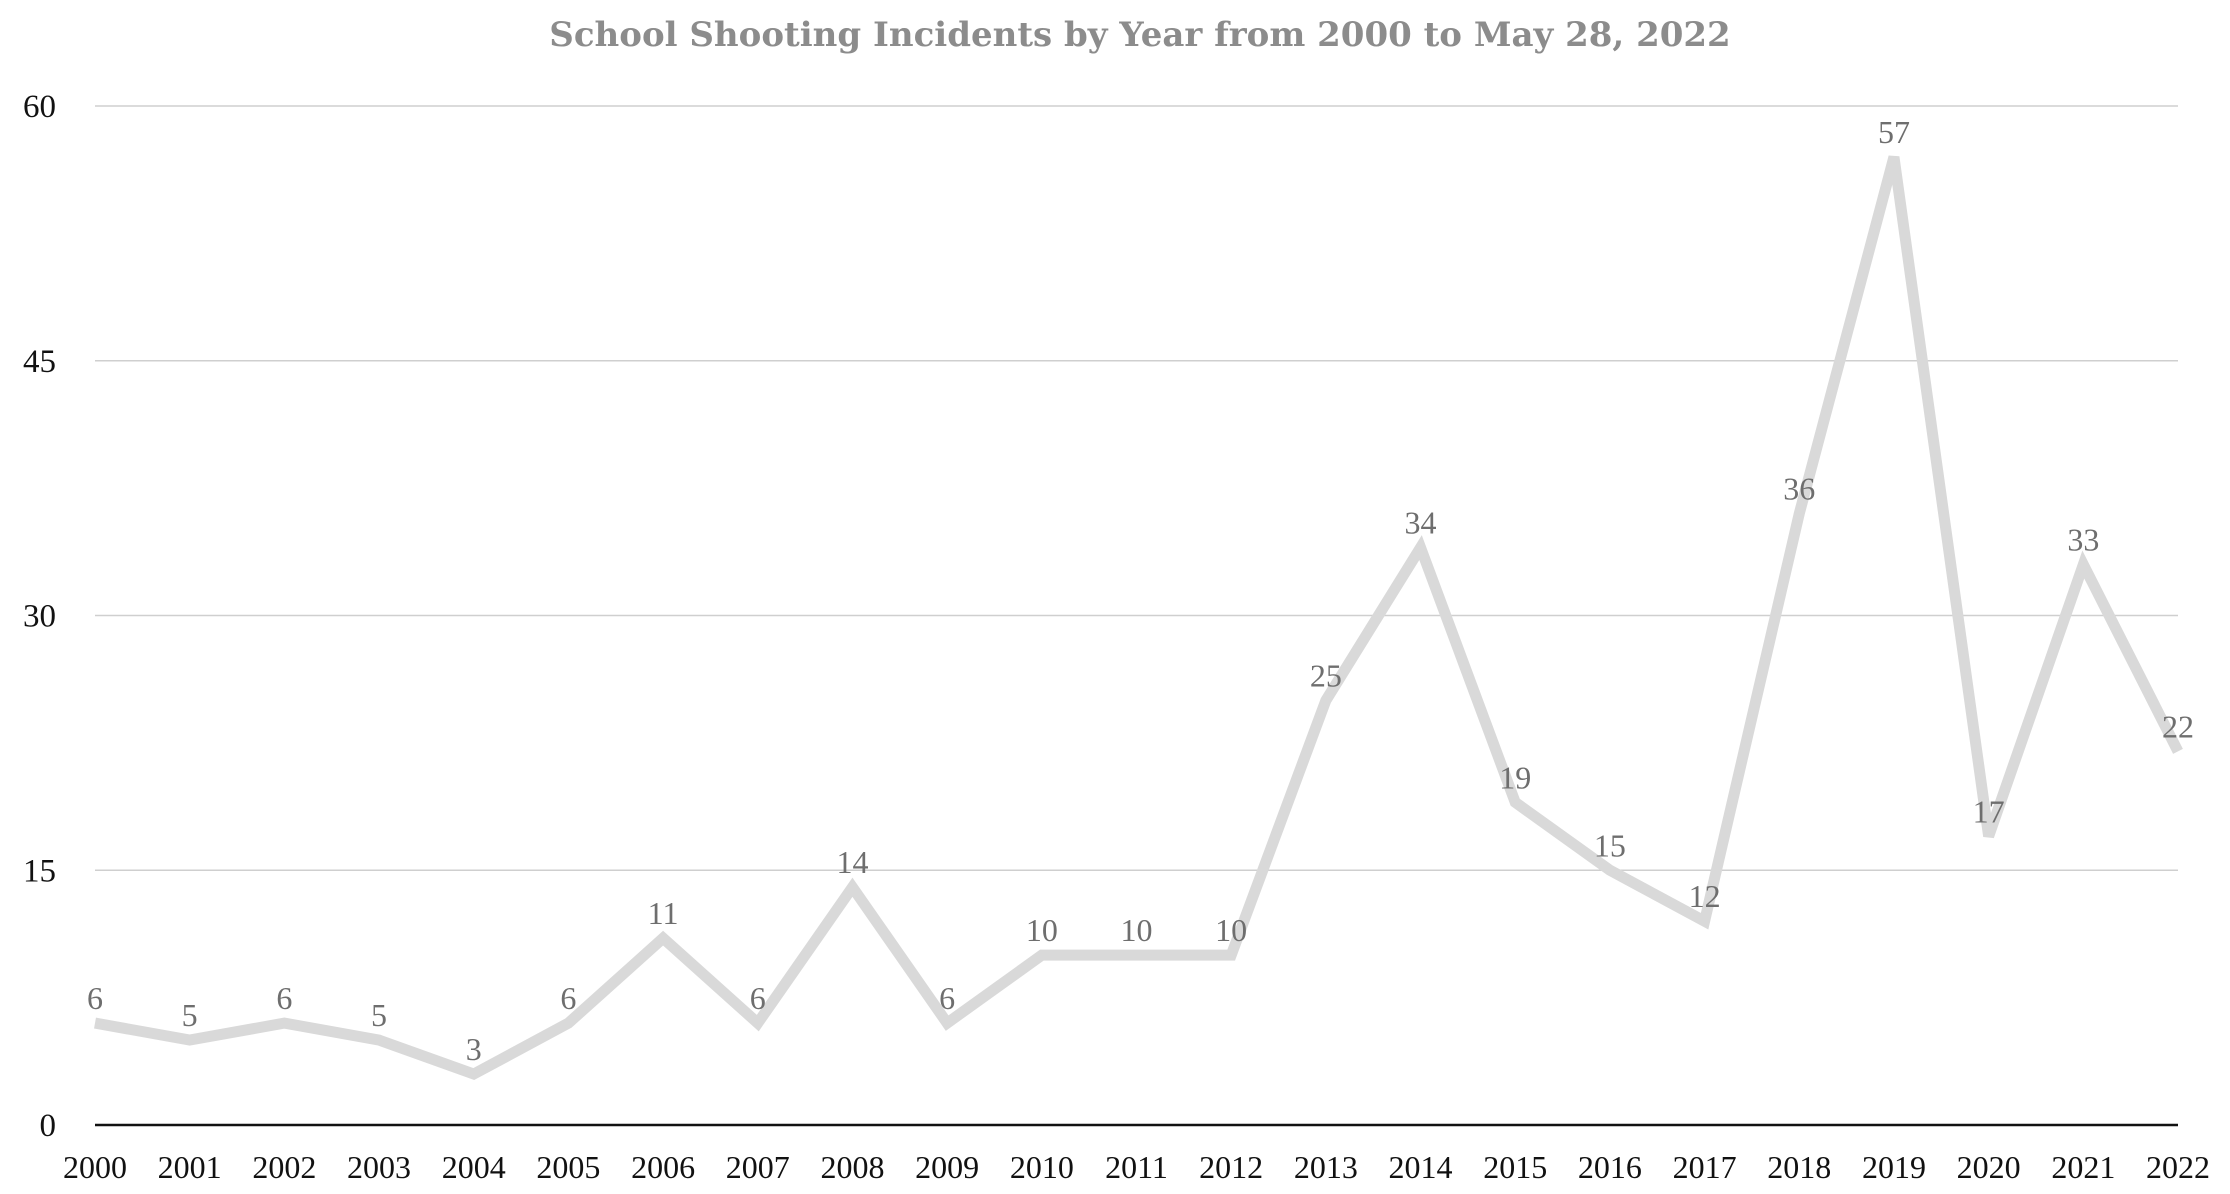 The image size is (2230, 1194). Describe the element at coordinates (947, 1167) in the screenshot. I see `x-tick-label: 2009` at that location.